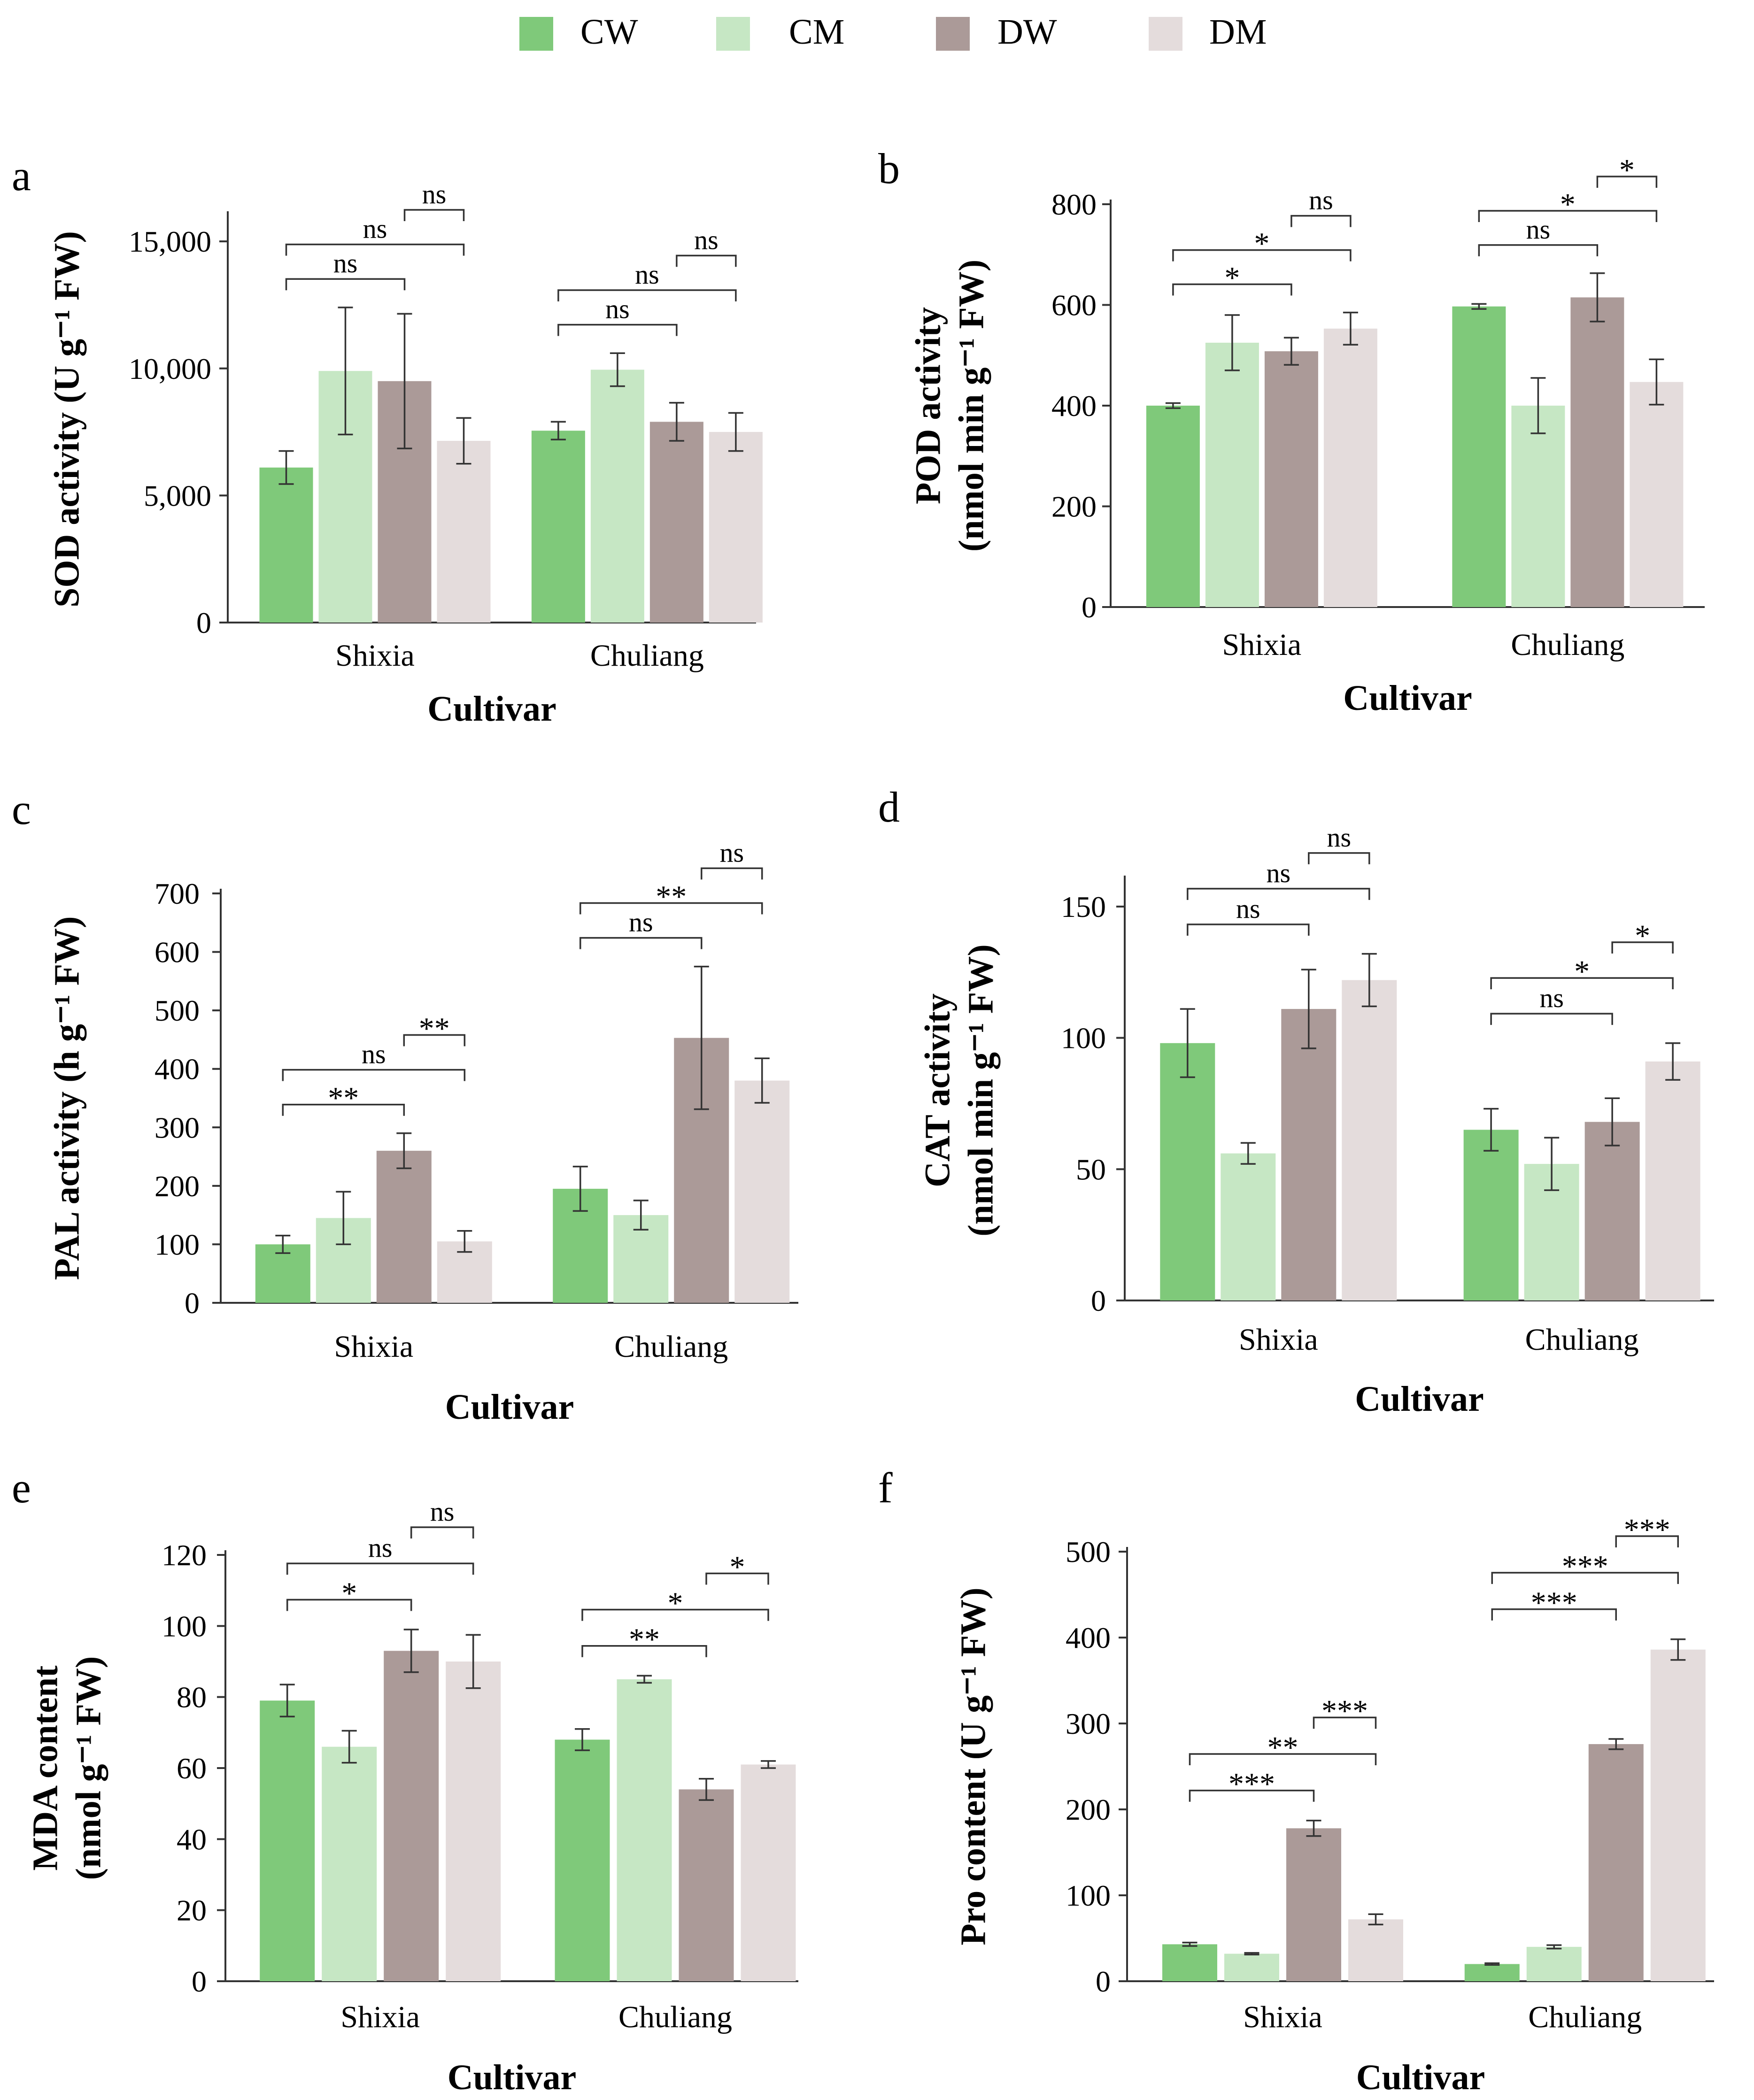 This screenshot has height=2100, width=1754. Describe the element at coordinates (66, 1098) in the screenshot. I see `y-axis-title: PAL activity (h g⁻¹ FW)` at that location.